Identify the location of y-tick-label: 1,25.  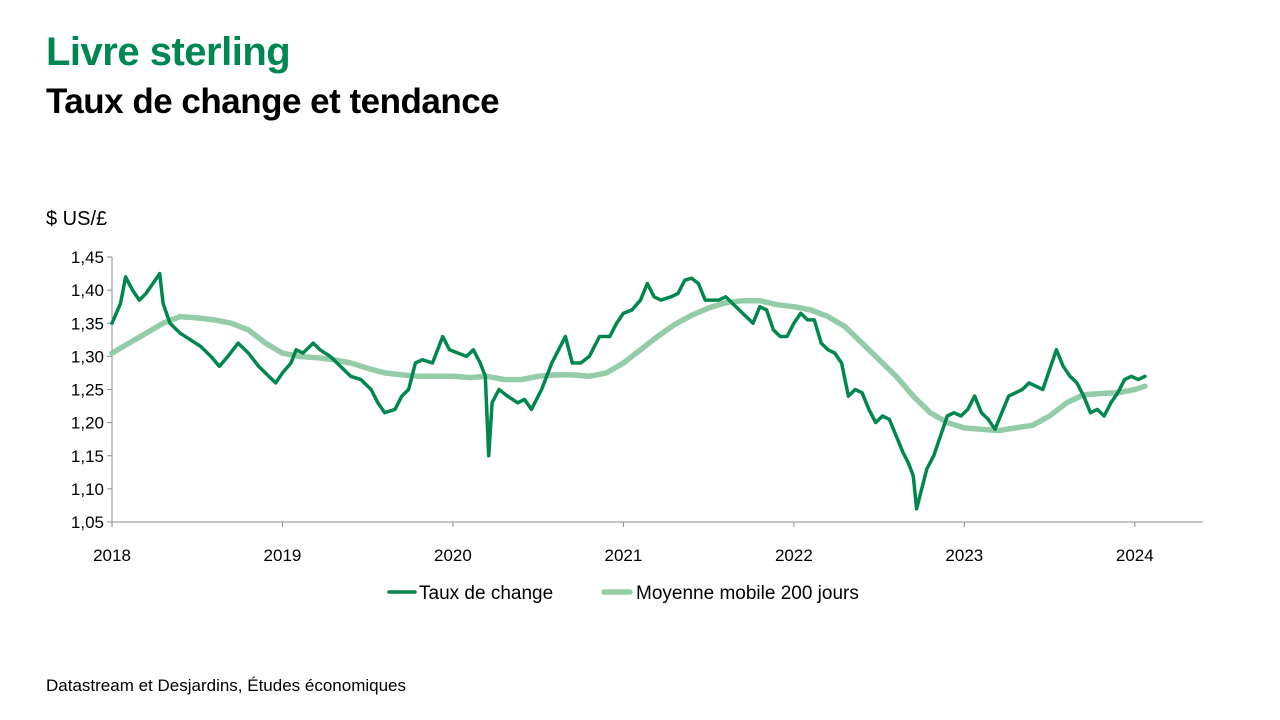
(87, 390).